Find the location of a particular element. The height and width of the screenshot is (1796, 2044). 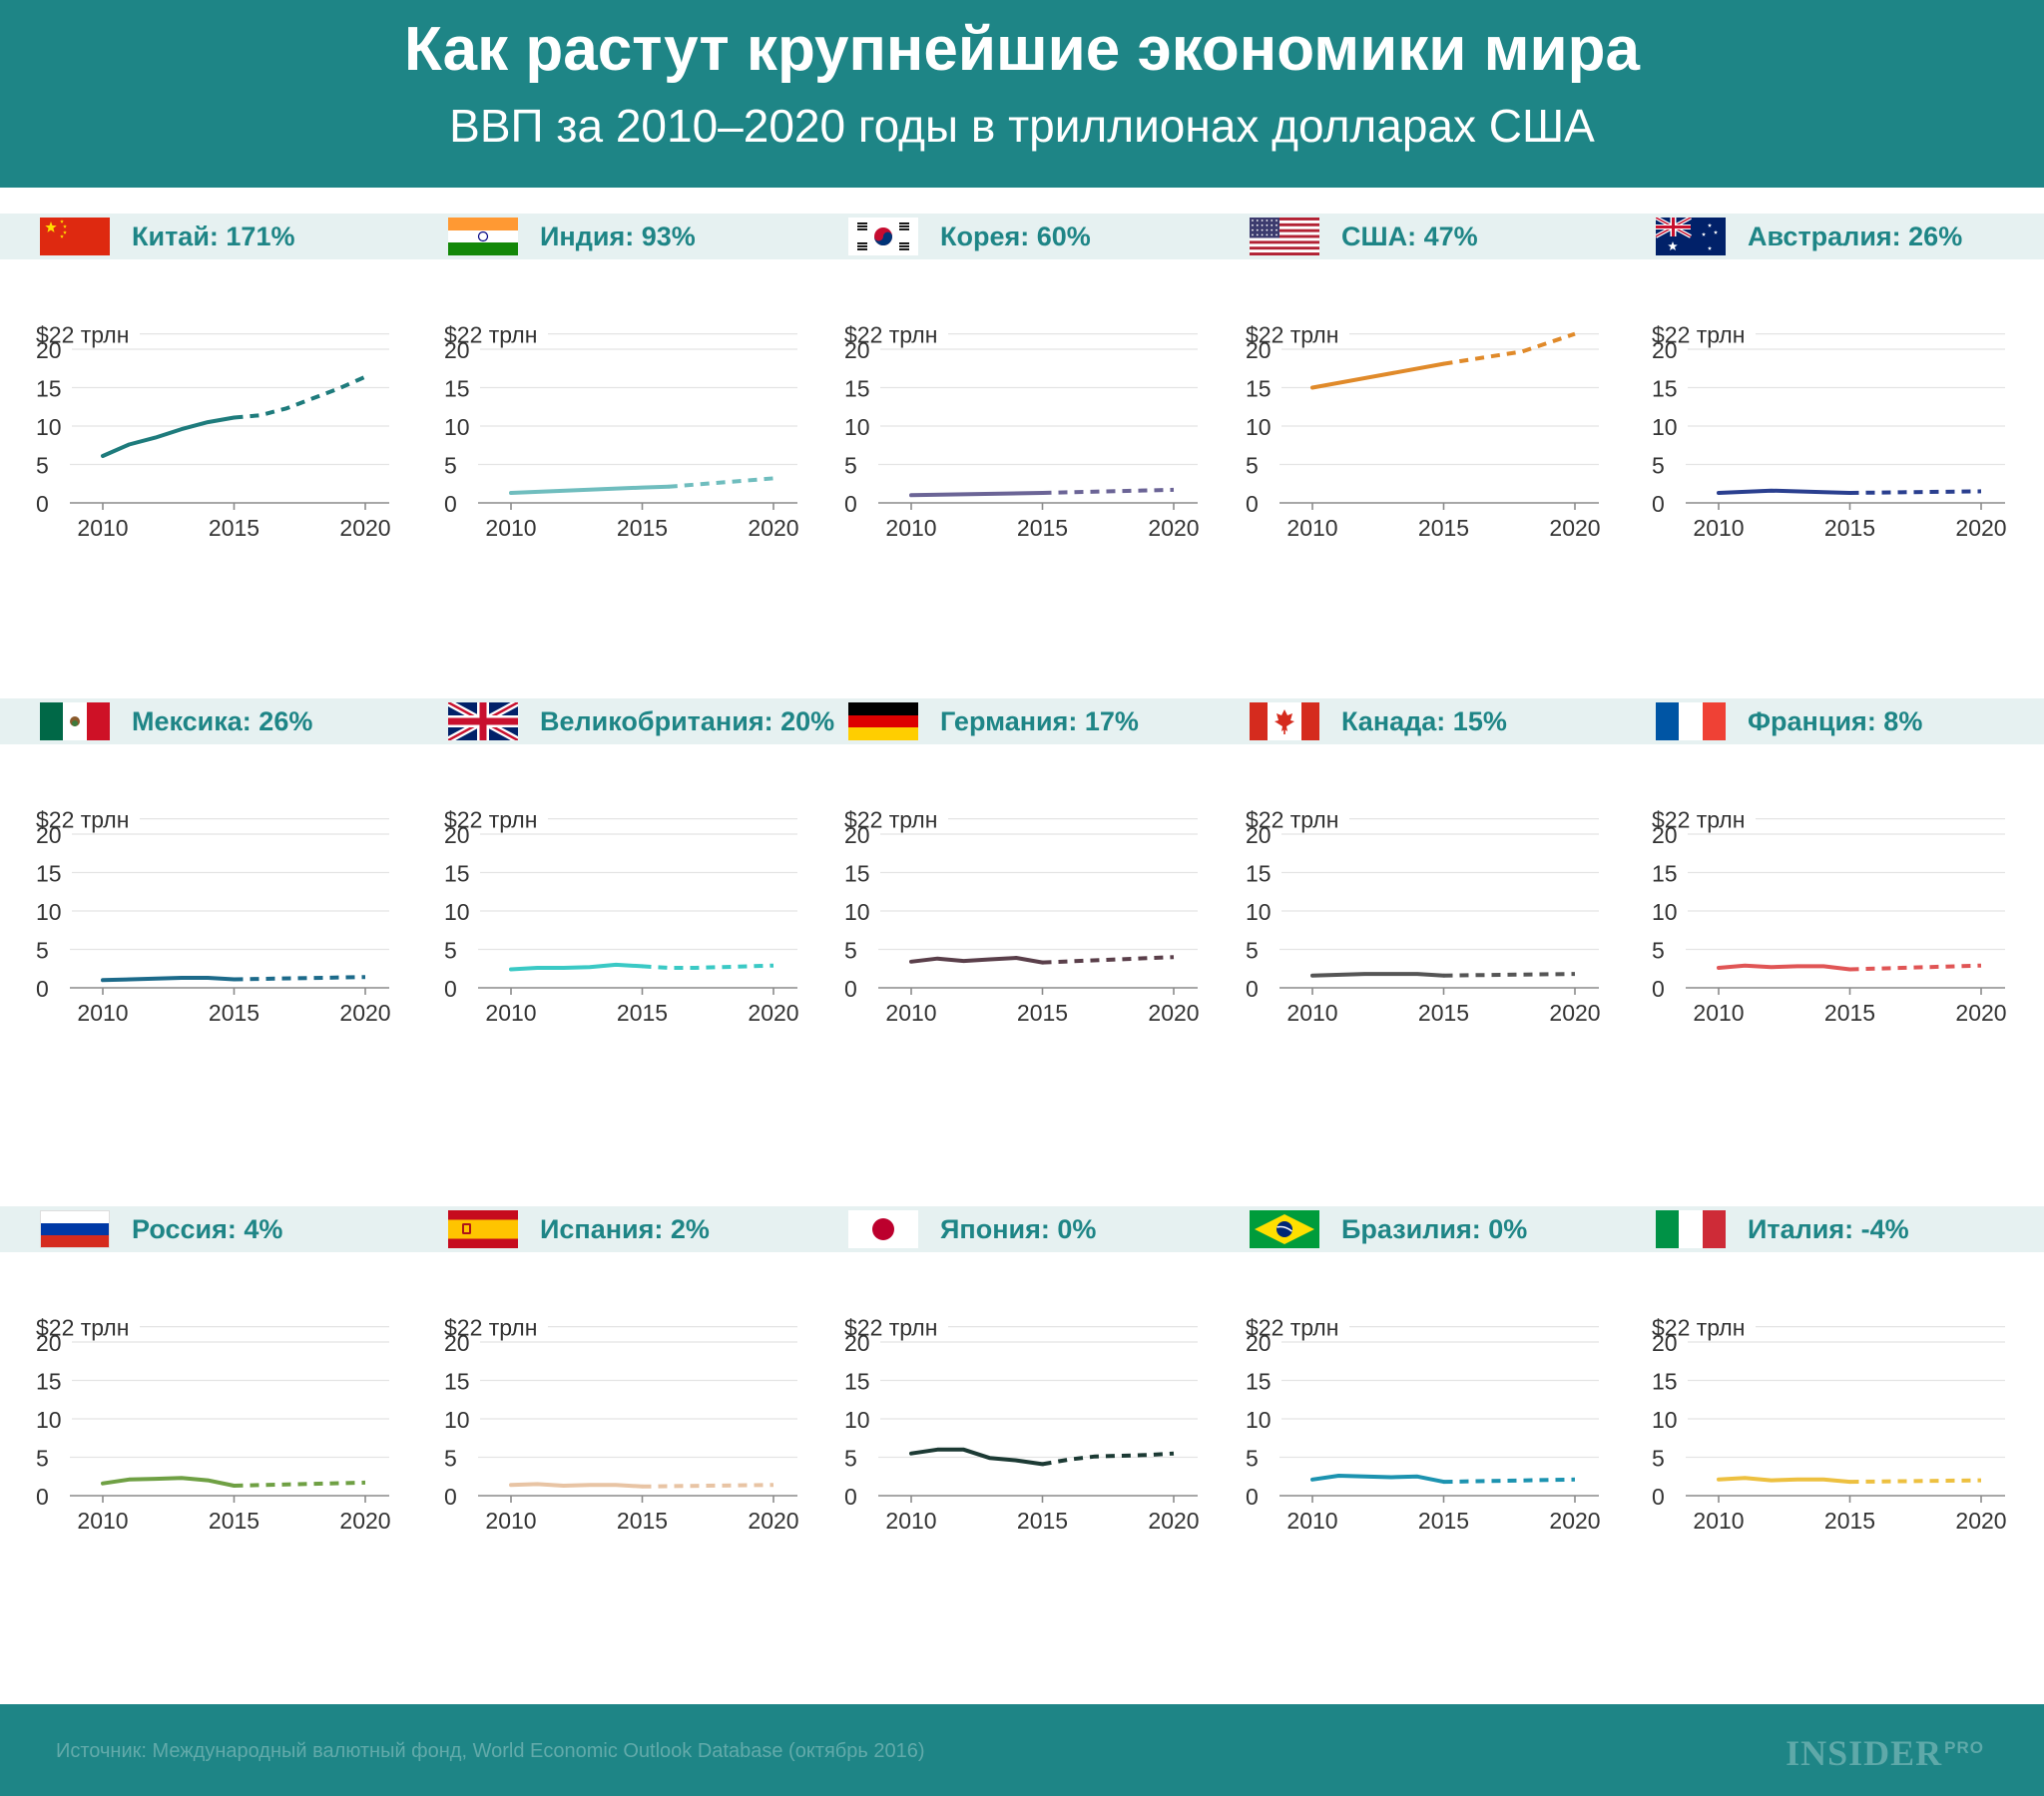

flag-in-icon is located at coordinates (483, 236).